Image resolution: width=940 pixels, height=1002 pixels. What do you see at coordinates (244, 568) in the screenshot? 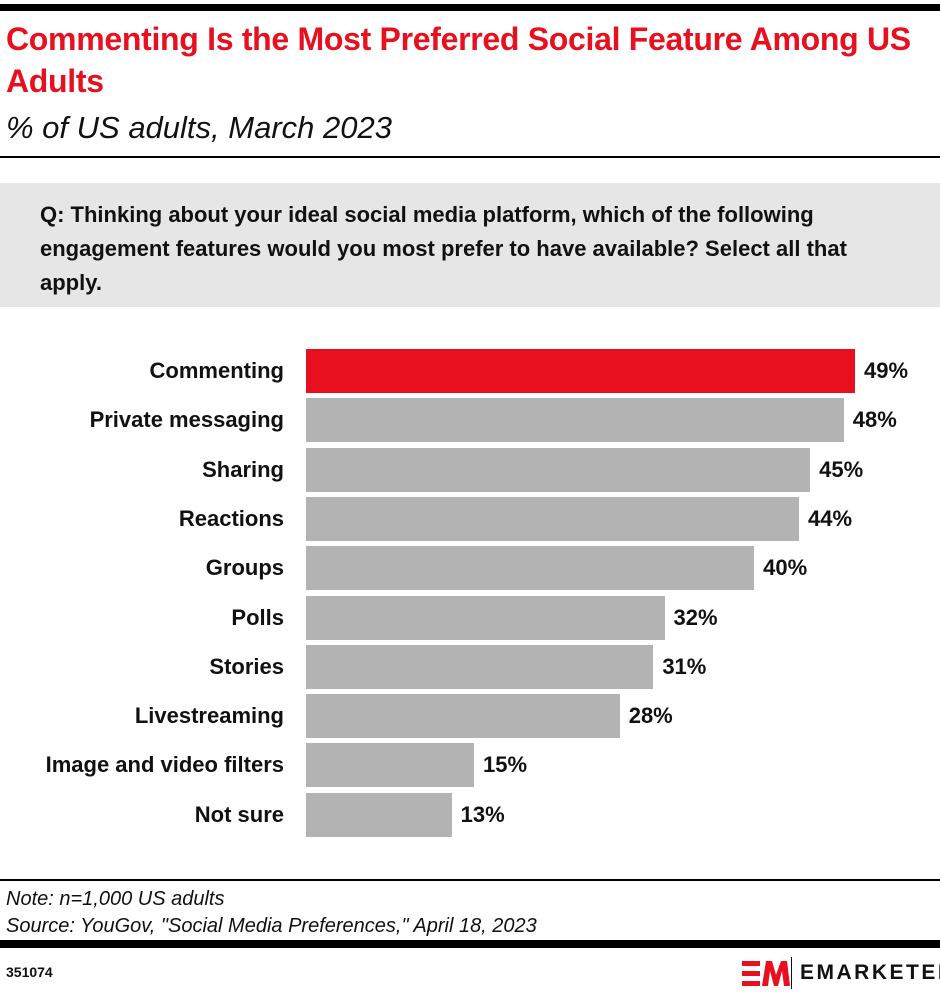
I see `category-label: Groups` at bounding box center [244, 568].